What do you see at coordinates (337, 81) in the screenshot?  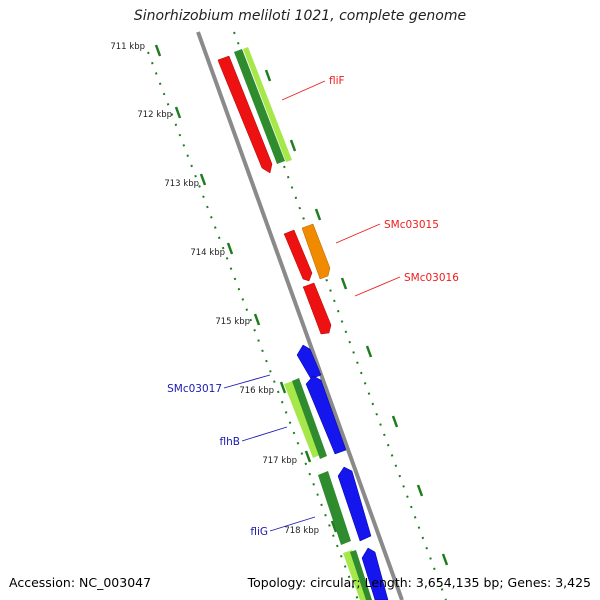 I see `gene-label-fliF: fliF` at bounding box center [337, 81].